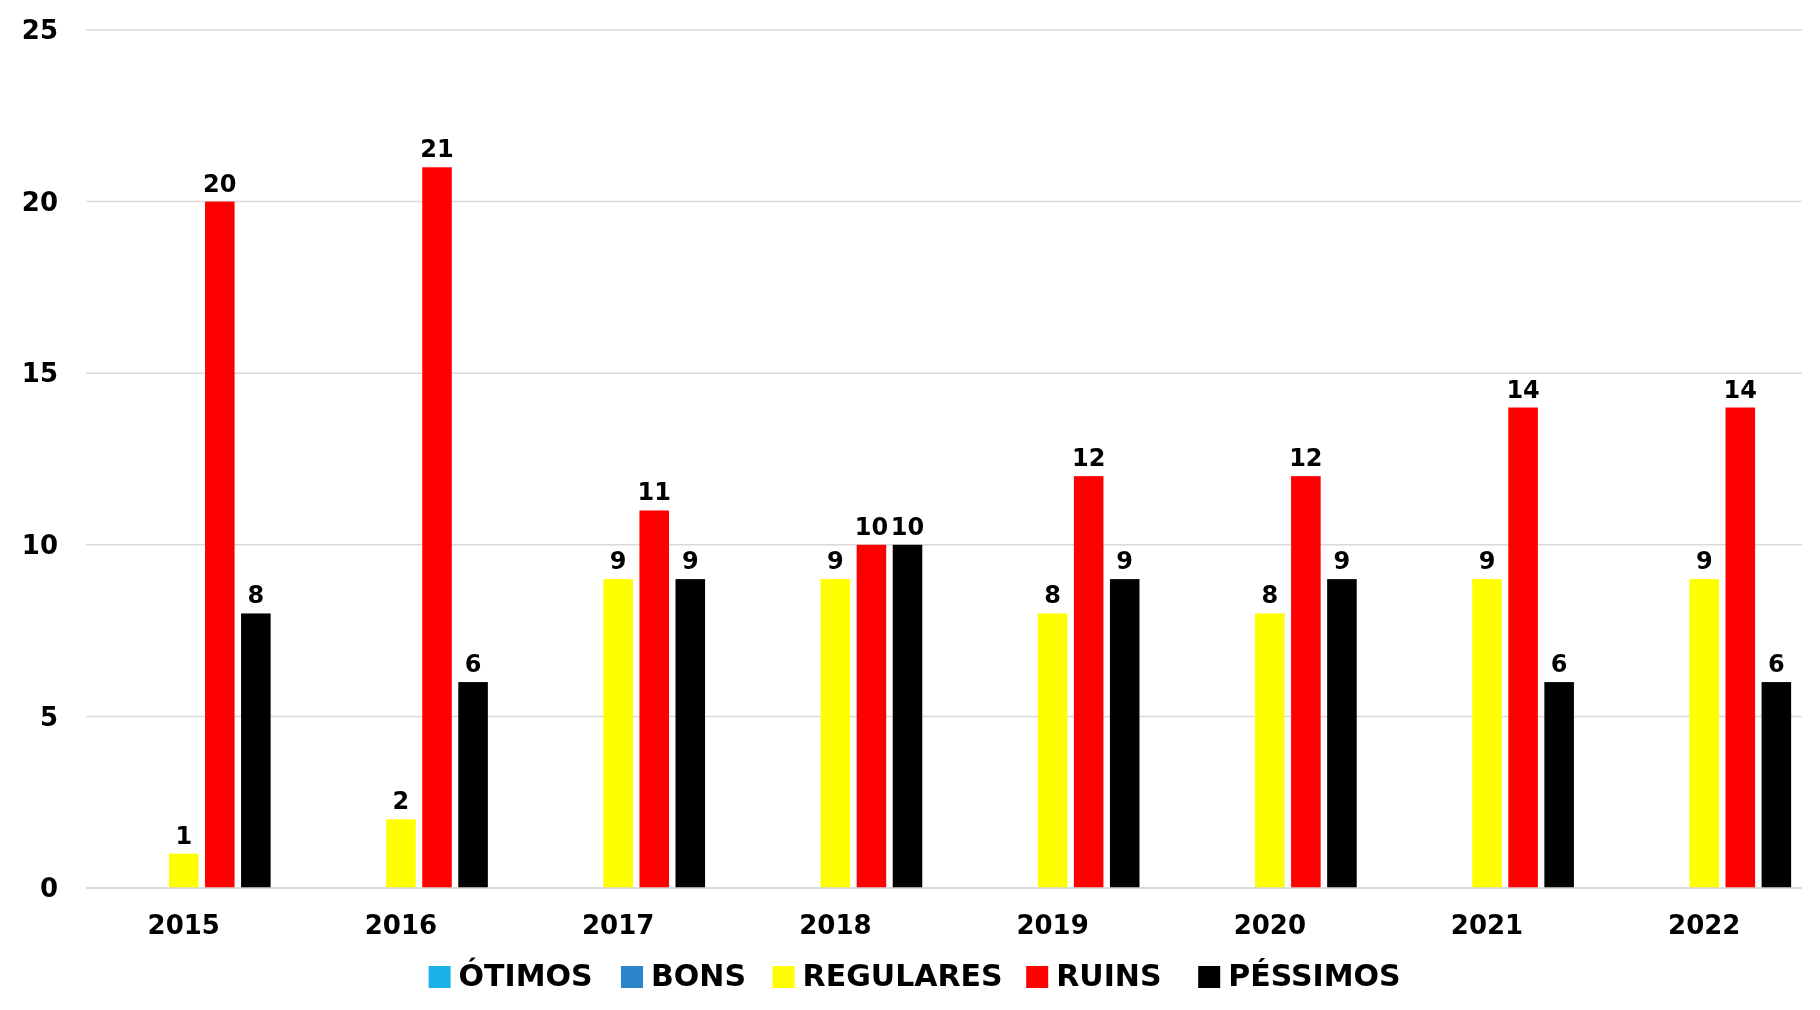 This screenshot has width=1820, height=1010. What do you see at coordinates (1109, 975) in the screenshot?
I see `legend-label: RUINS` at bounding box center [1109, 975].